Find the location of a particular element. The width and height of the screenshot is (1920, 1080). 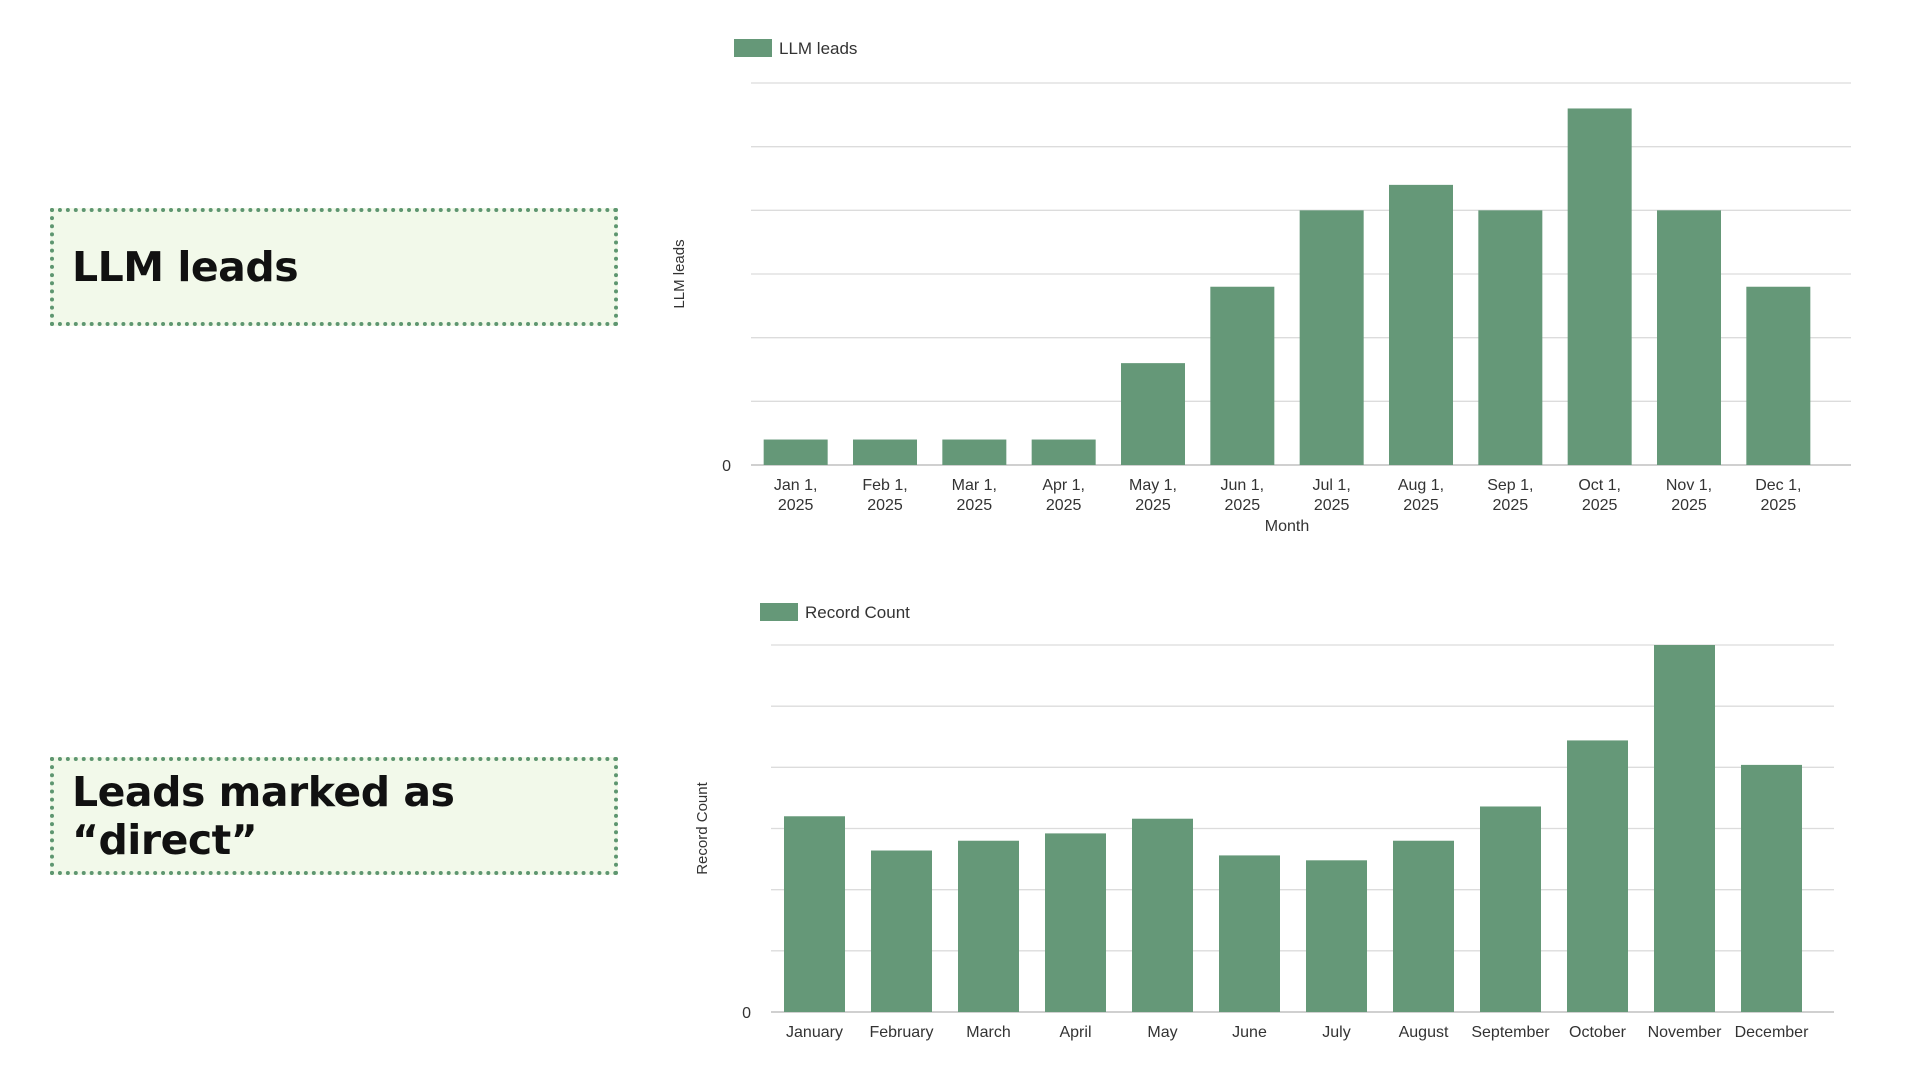

x-tick-label: Apr 1, is located at coordinates (1063, 485).